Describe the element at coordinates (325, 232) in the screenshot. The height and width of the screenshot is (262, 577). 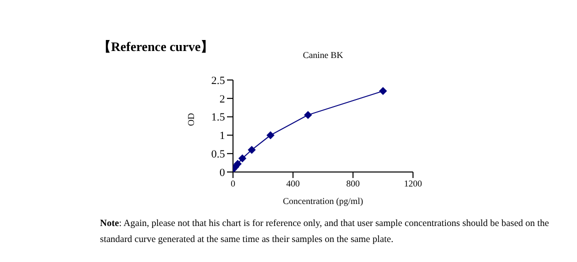
I see `text: Note: Again, please not that his chart is for reference only, and that user sample concentrations should be based on the standard curve generated at the same time as their samples on the same plate.` at that location.